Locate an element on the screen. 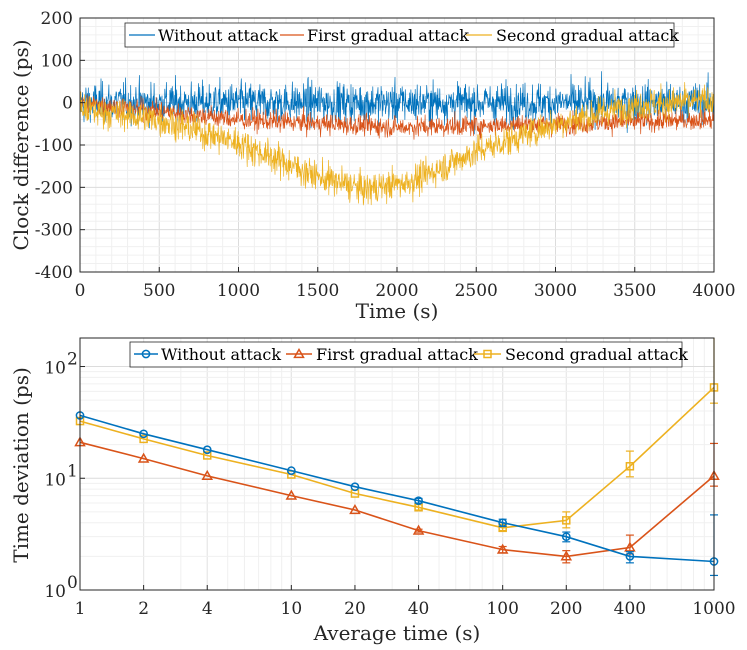 The height and width of the screenshot is (650, 747). bottom-x-tick-label: 20 is located at coordinates (355, 609).